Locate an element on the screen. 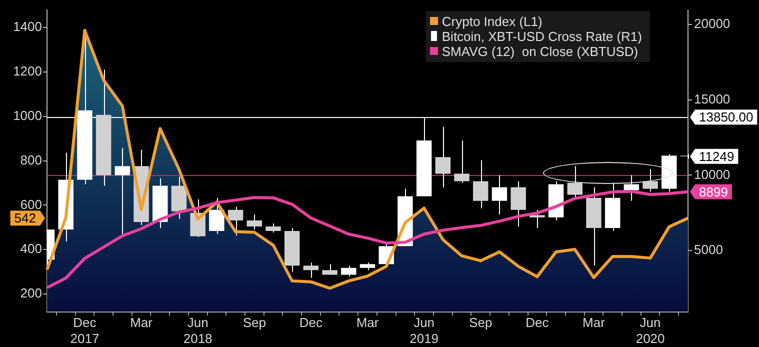 The width and height of the screenshot is (759, 347). ref-line-label: 13850.00 is located at coordinates (726, 117).